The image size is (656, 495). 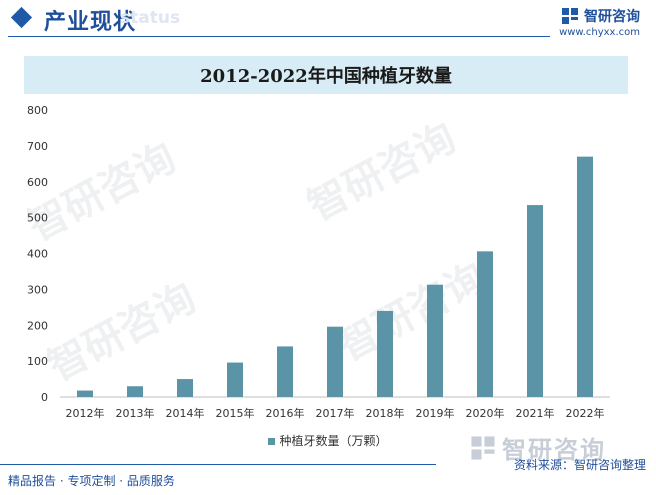 I want to click on y-tick-label: 300, so click(x=37, y=289).